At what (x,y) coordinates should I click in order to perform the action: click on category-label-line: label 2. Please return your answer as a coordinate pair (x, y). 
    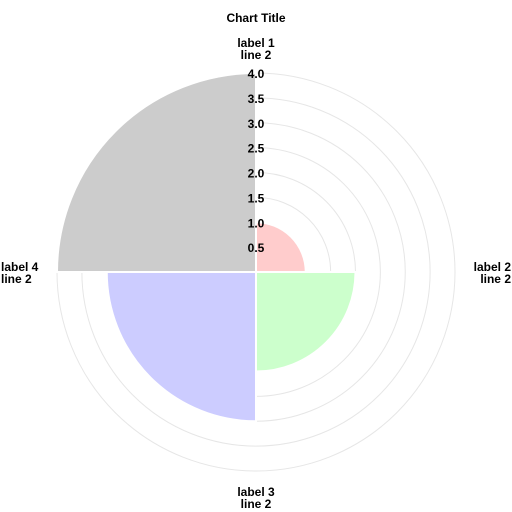
    Looking at the image, I should click on (493, 267).